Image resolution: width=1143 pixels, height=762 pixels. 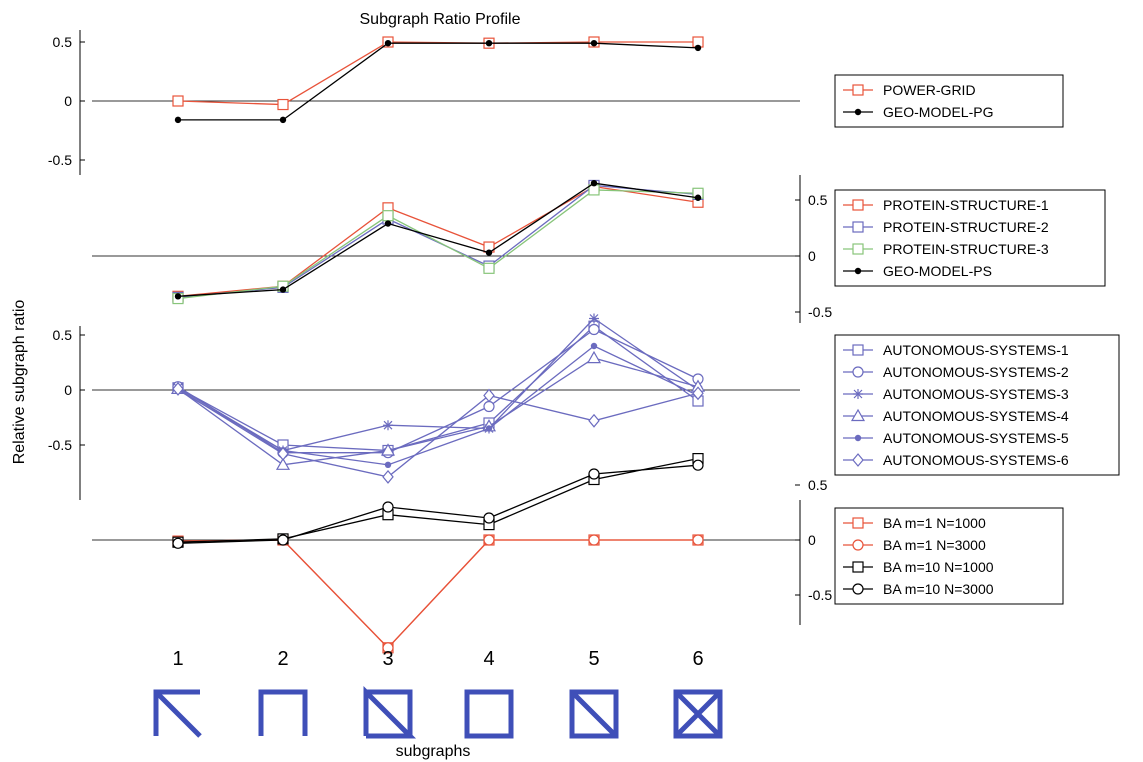 What do you see at coordinates (976, 350) in the screenshot?
I see `legend-label: AUTONOMOUS-SYSTEMS-1` at bounding box center [976, 350].